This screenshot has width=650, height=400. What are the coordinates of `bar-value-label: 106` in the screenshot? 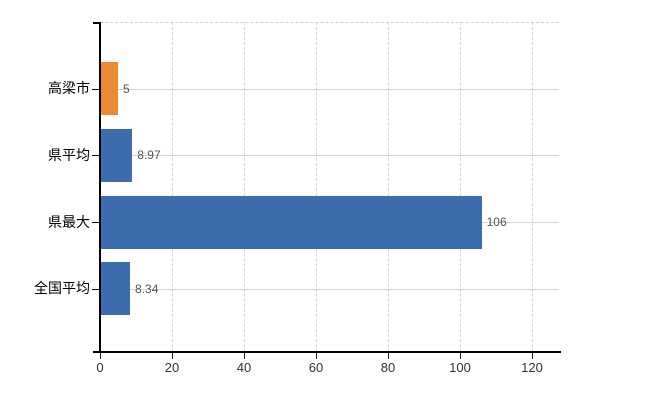 It's located at (496, 222).